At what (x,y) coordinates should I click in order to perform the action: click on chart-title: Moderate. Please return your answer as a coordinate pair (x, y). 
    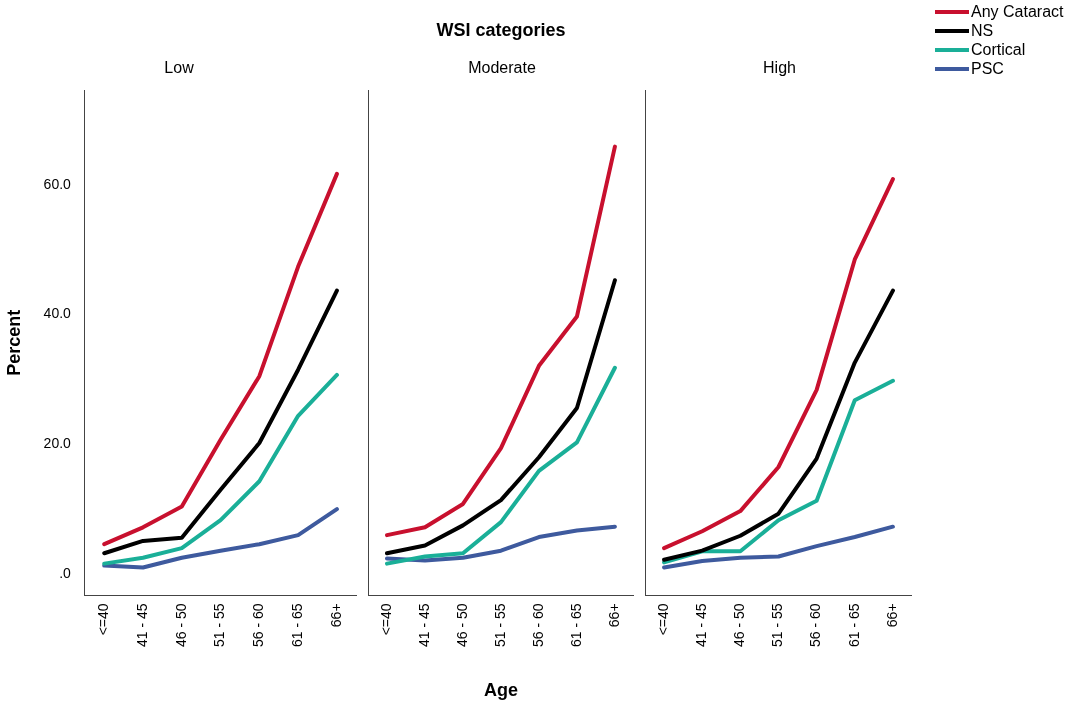
    Looking at the image, I should click on (502, 68).